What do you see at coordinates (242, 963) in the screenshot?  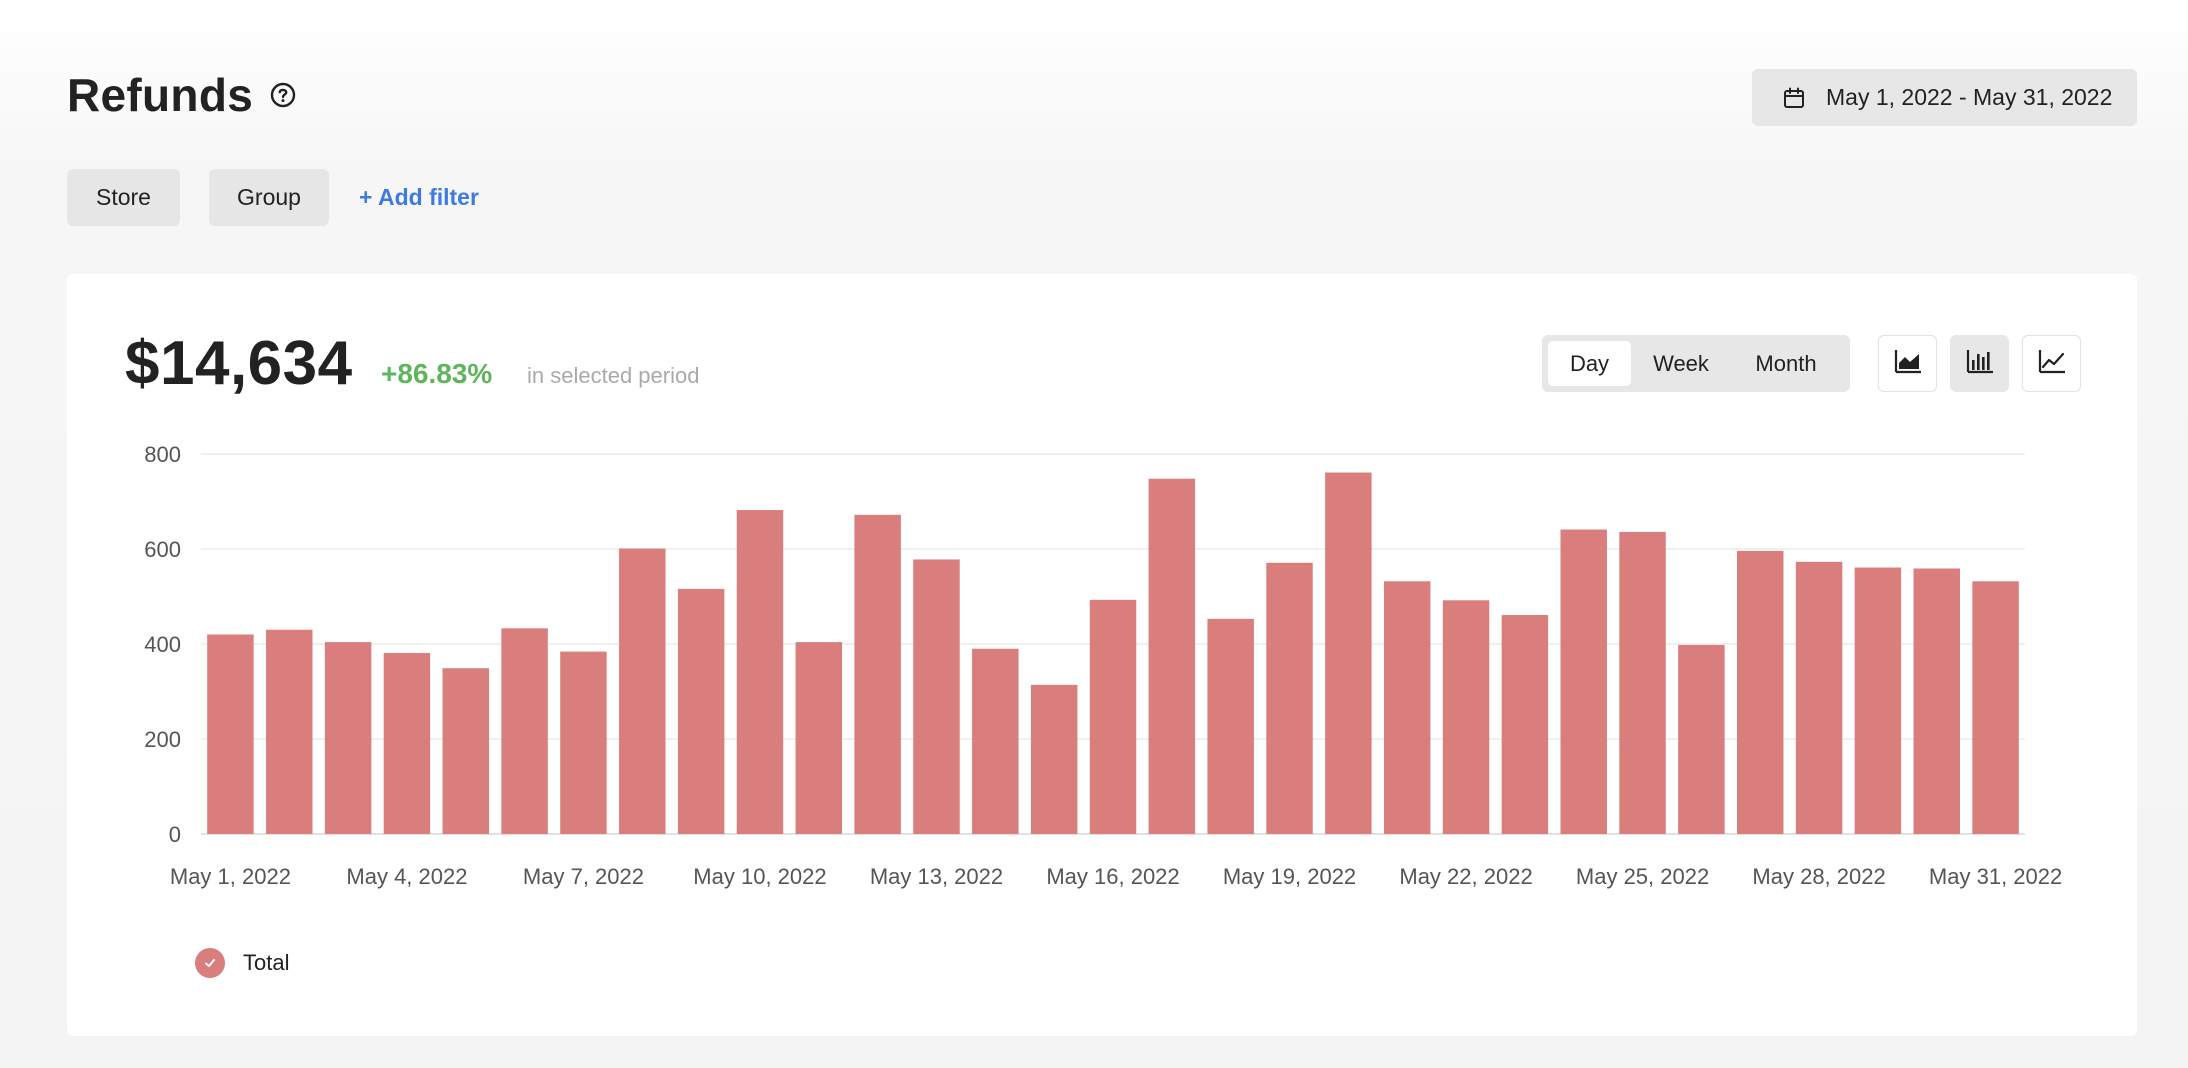 I see `chart-legend: Total` at bounding box center [242, 963].